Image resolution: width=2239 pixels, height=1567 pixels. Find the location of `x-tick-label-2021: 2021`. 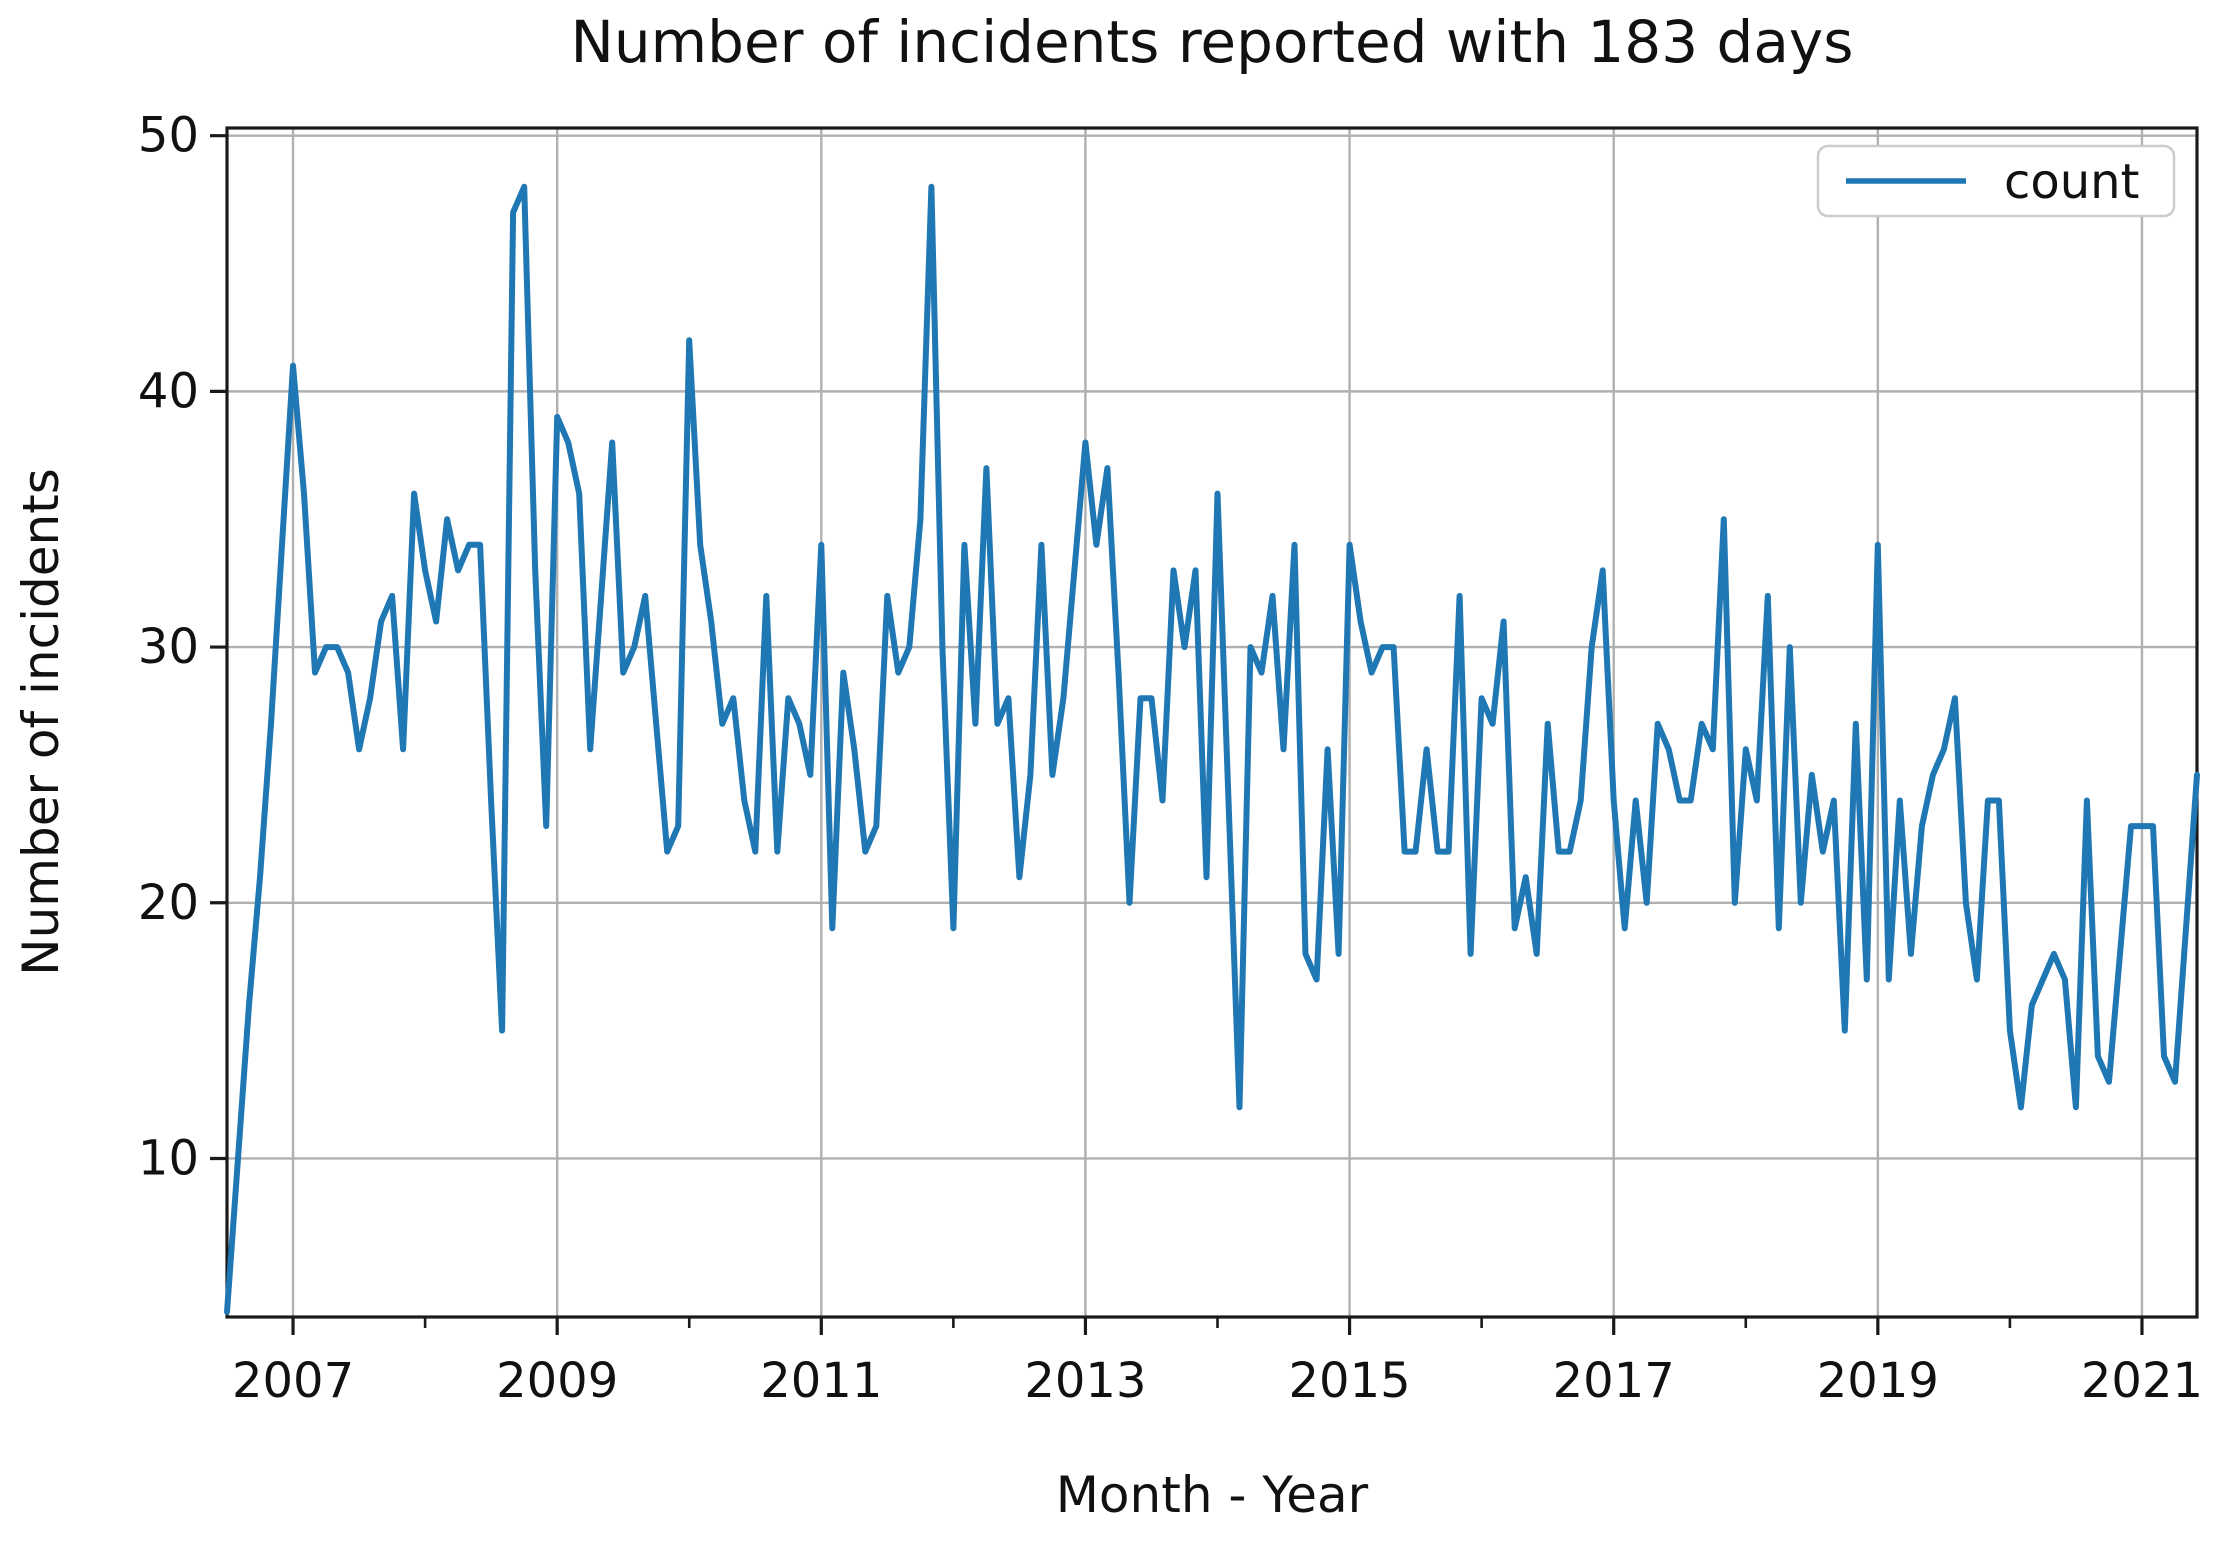

x-tick-label-2021: 2021 is located at coordinates (2142, 1381).